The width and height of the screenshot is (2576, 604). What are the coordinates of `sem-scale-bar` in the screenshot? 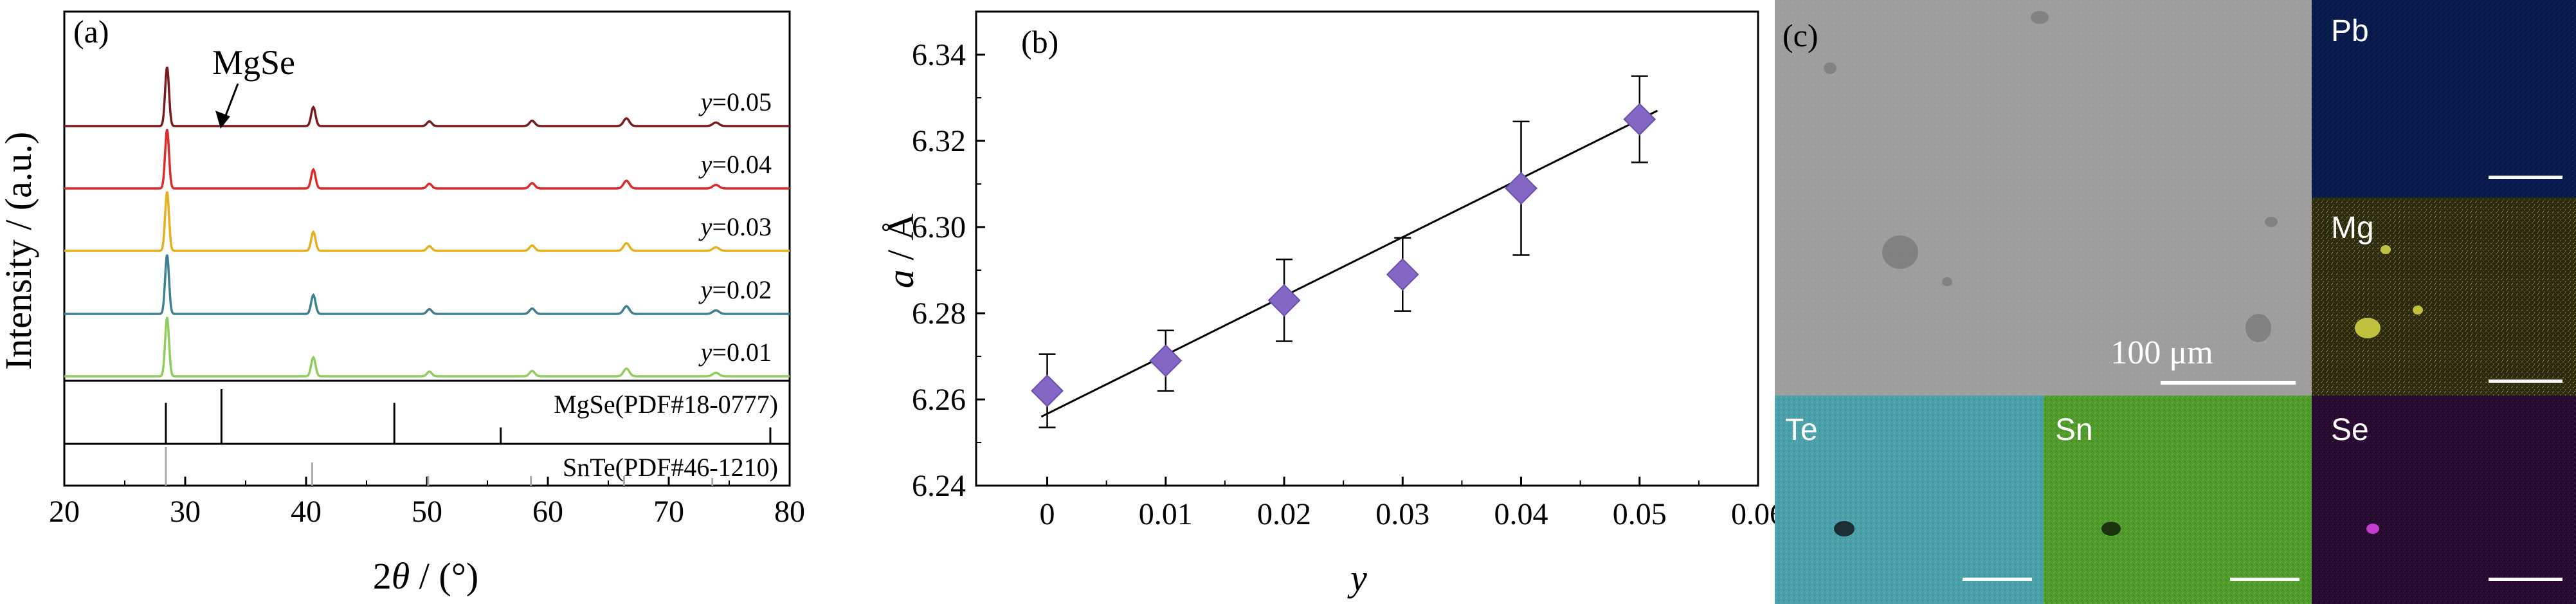 It's located at (2228, 383).